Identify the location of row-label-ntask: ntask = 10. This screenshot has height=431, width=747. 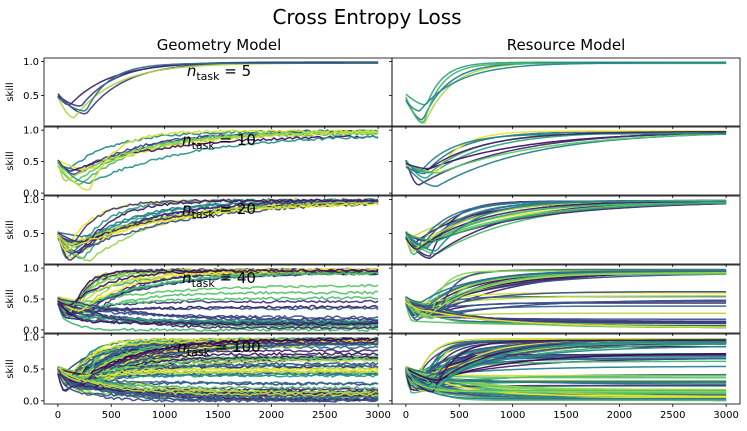
(219, 141).